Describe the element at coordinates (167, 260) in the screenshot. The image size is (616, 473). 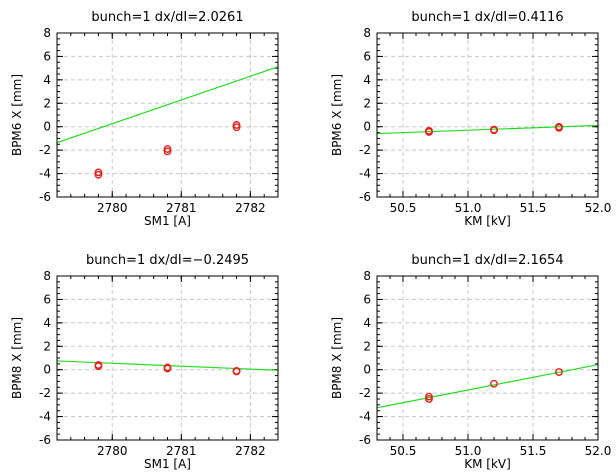
I see `chart-title: bunch=1 dx/dI=−0.2495` at that location.